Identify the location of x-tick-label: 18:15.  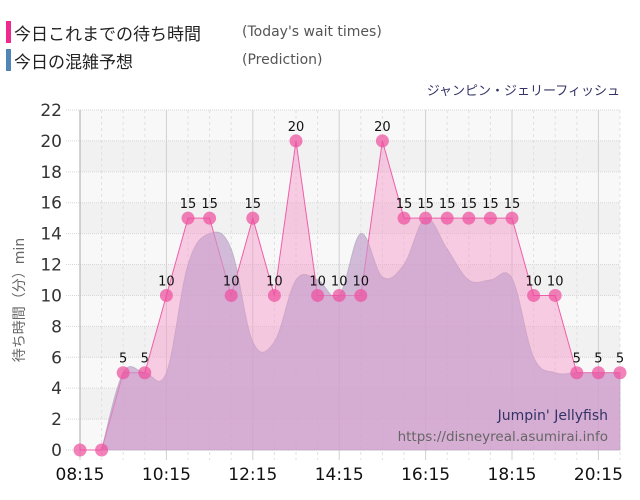
(512, 475).